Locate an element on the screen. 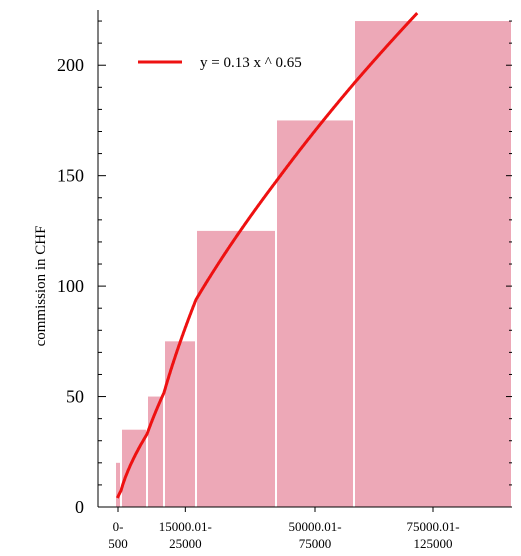 Image resolution: width=521 pixels, height=556 pixels. y-tick-label: 0 is located at coordinates (79, 507).